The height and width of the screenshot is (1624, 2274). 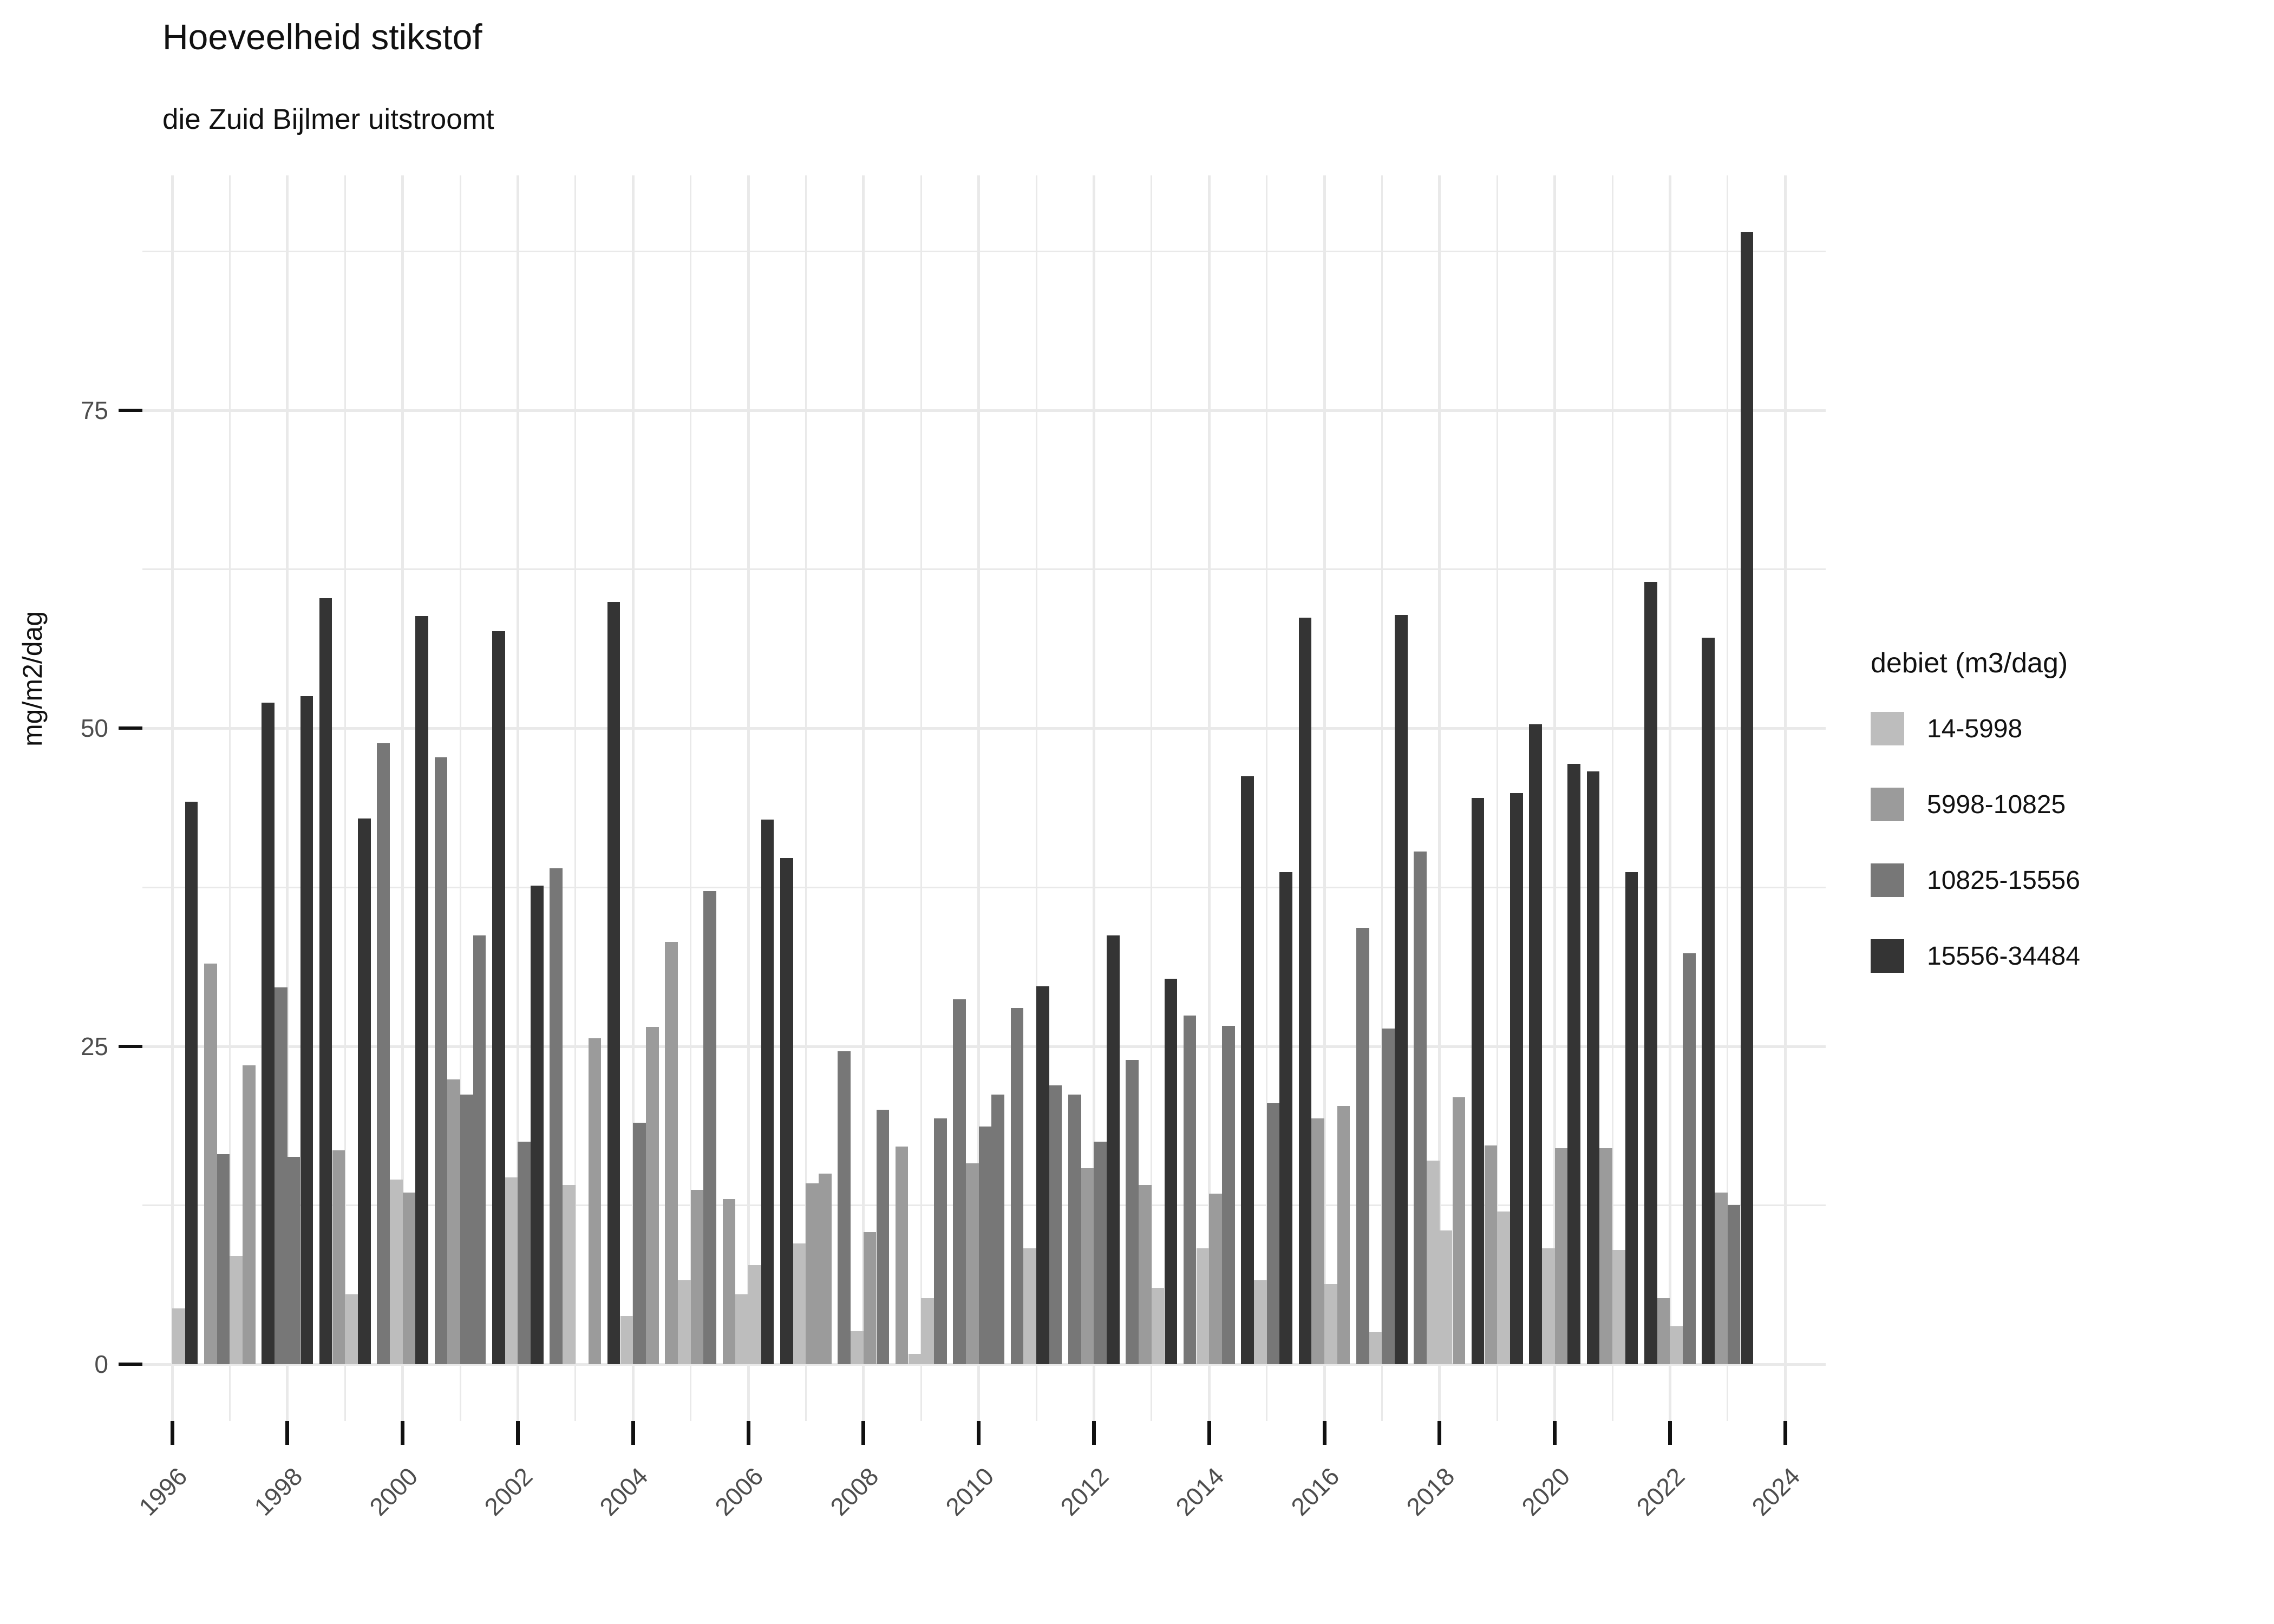 I want to click on x-tick-label: 2008, so click(x=855, y=1492).